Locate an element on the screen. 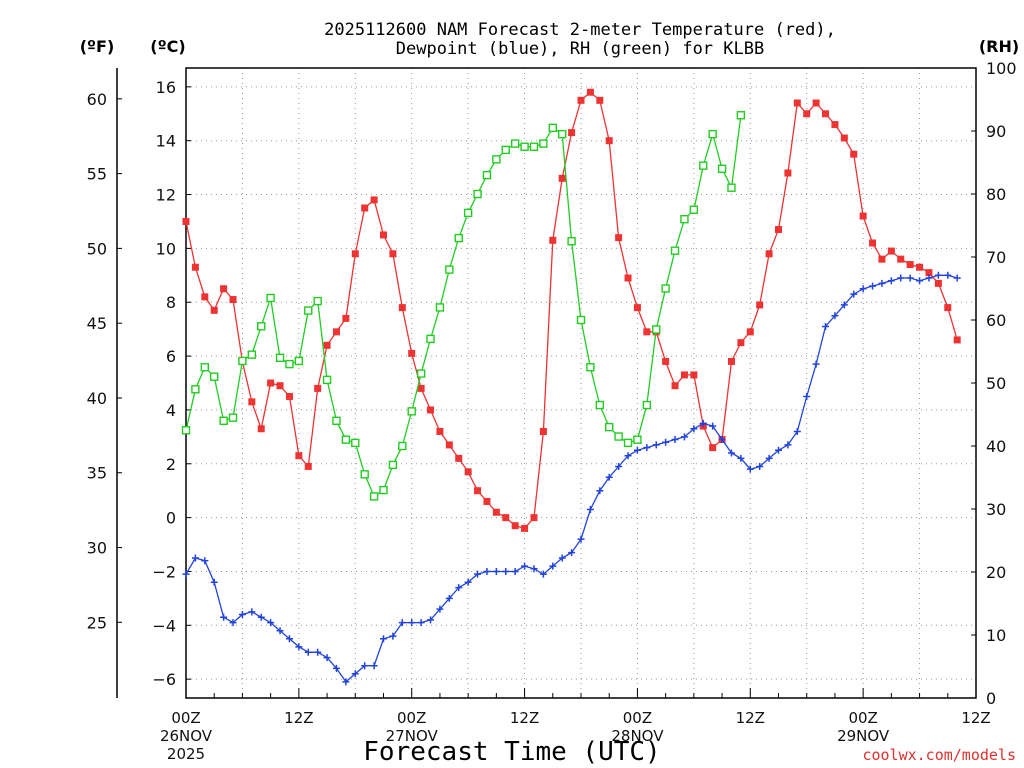 Image resolution: width=1024 pixels, height=768 pixels. fahrenheit-tick-label: 25 is located at coordinates (97, 622).